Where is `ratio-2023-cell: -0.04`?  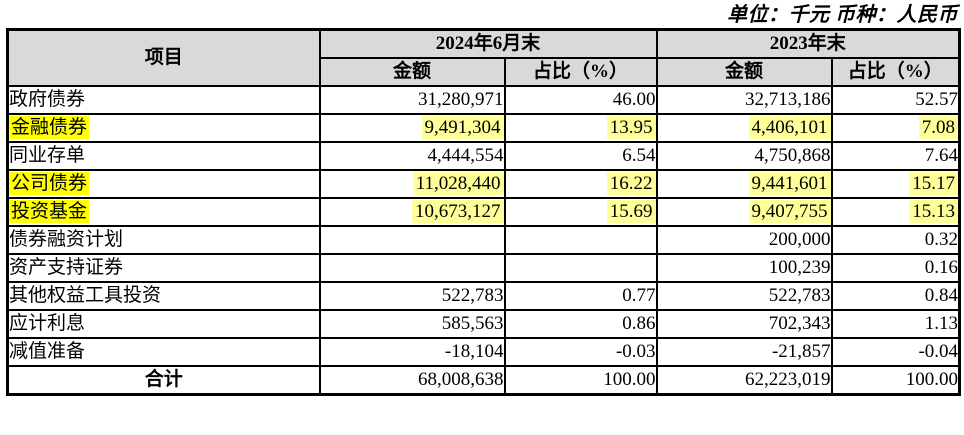 ratio-2023-cell: -0.04 is located at coordinates (895, 352).